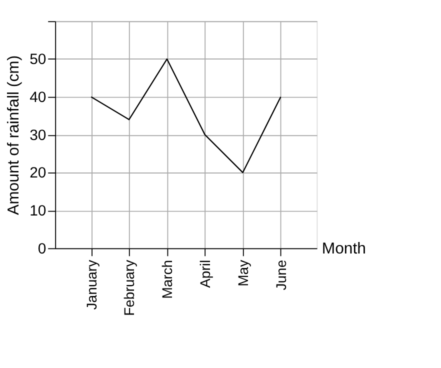 Image resolution: width=441 pixels, height=368 pixels. What do you see at coordinates (242, 273) in the screenshot?
I see `x-tick-label: May` at bounding box center [242, 273].